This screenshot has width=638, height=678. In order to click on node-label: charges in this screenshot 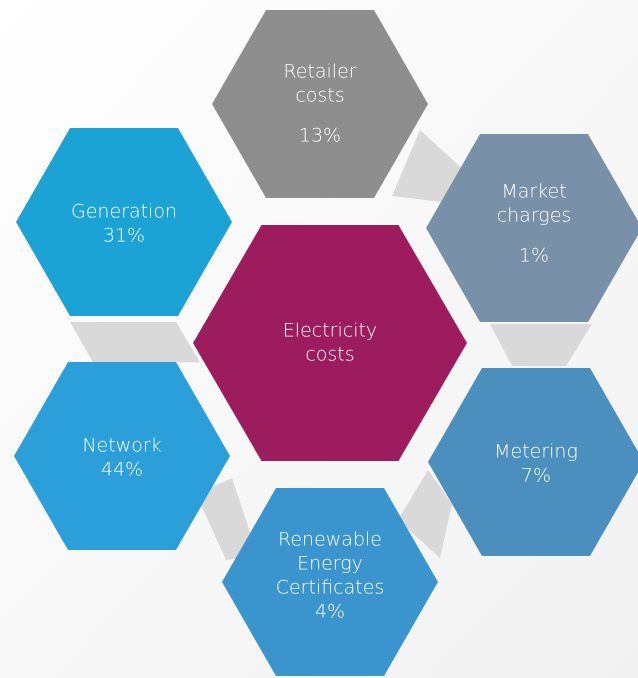, I will do `click(534, 216)`.